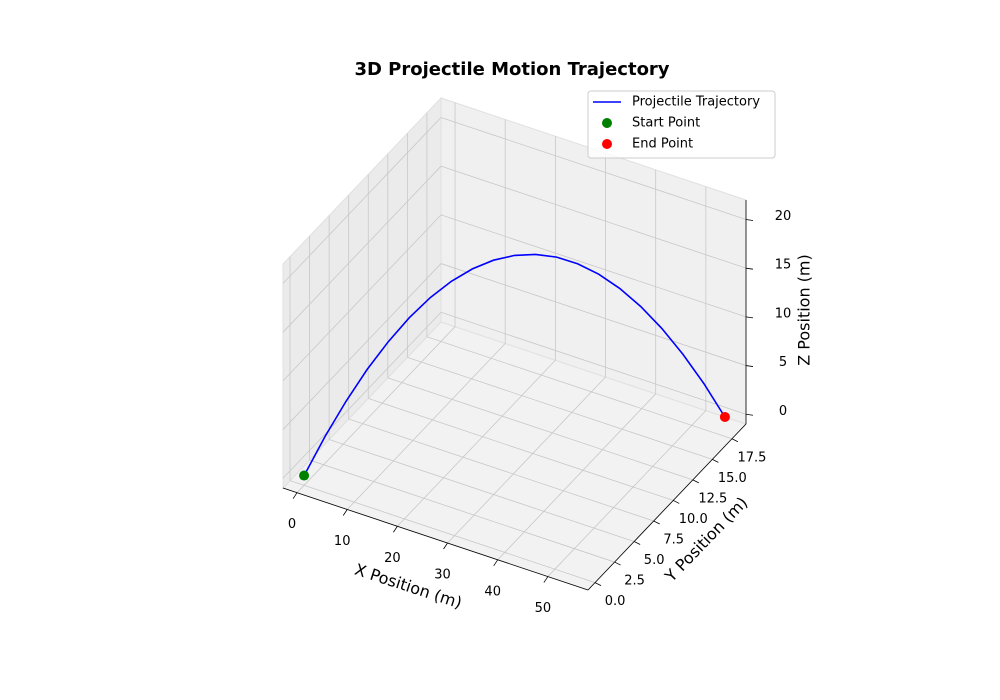 This screenshot has width=1000, height=700. What do you see at coordinates (392, 558) in the screenshot?
I see `x-tick-label: 20` at bounding box center [392, 558].